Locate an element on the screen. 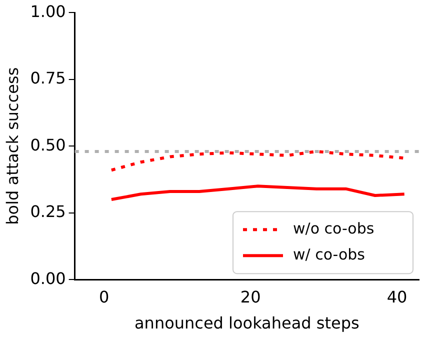 The image size is (423, 338). x-tick-label: 40 is located at coordinates (397, 296).